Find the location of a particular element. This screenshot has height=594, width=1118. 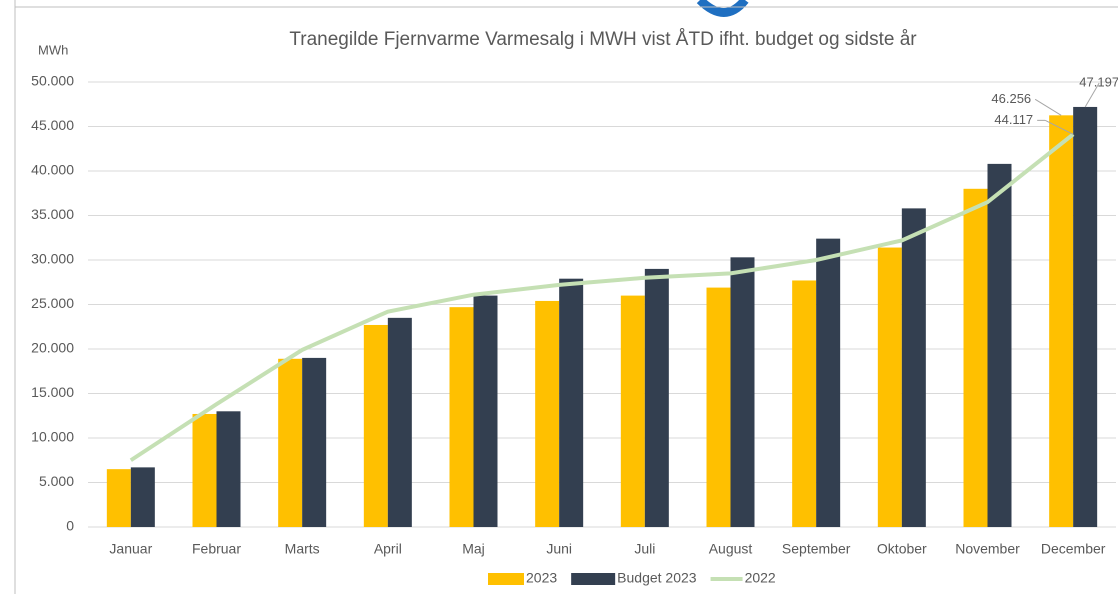

legend-label: Budget 2023 is located at coordinates (657, 578).